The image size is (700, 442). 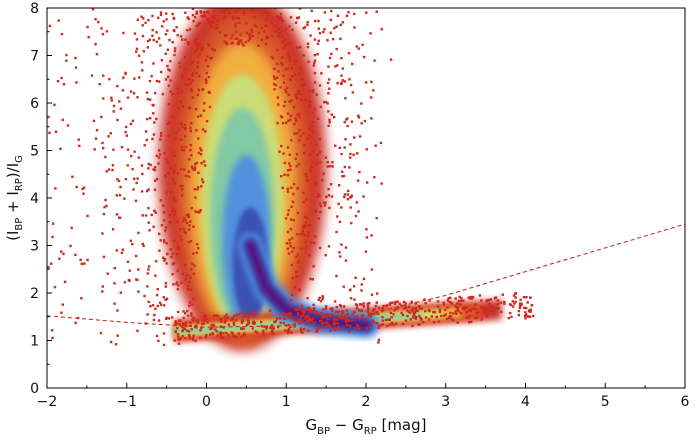 I want to click on y-axis-label: (IBP + IRP)/IG, so click(x=14, y=198).